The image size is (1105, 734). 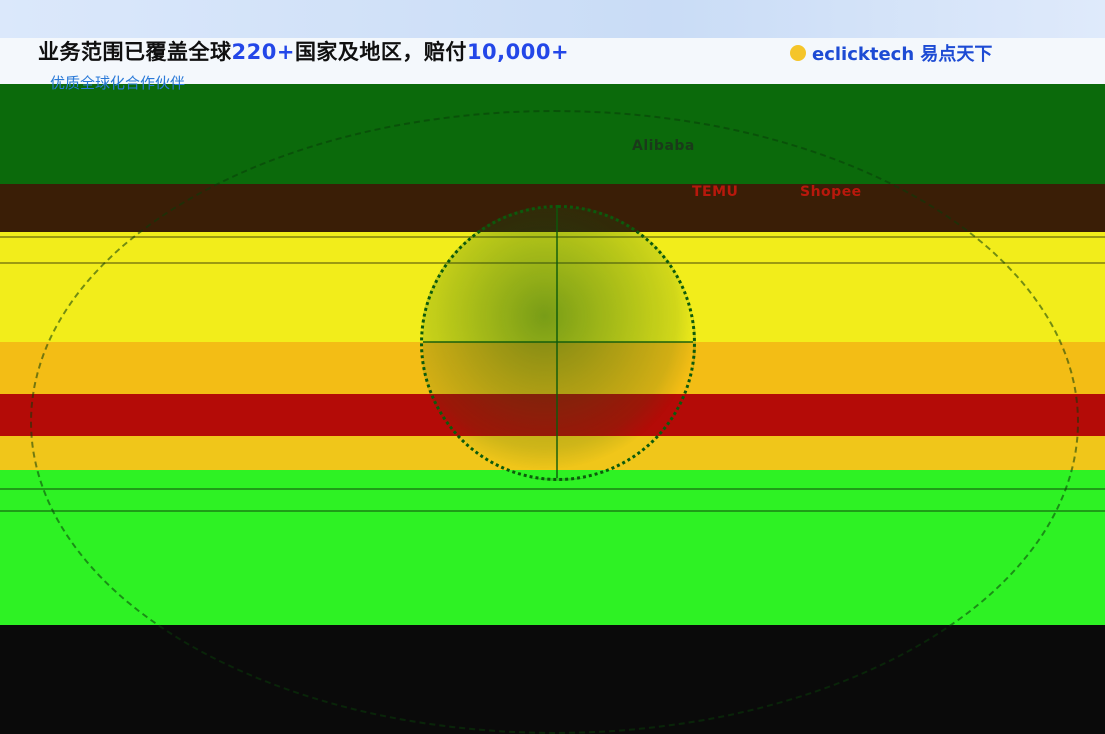 I want to click on header-band, so click(x=552, y=61).